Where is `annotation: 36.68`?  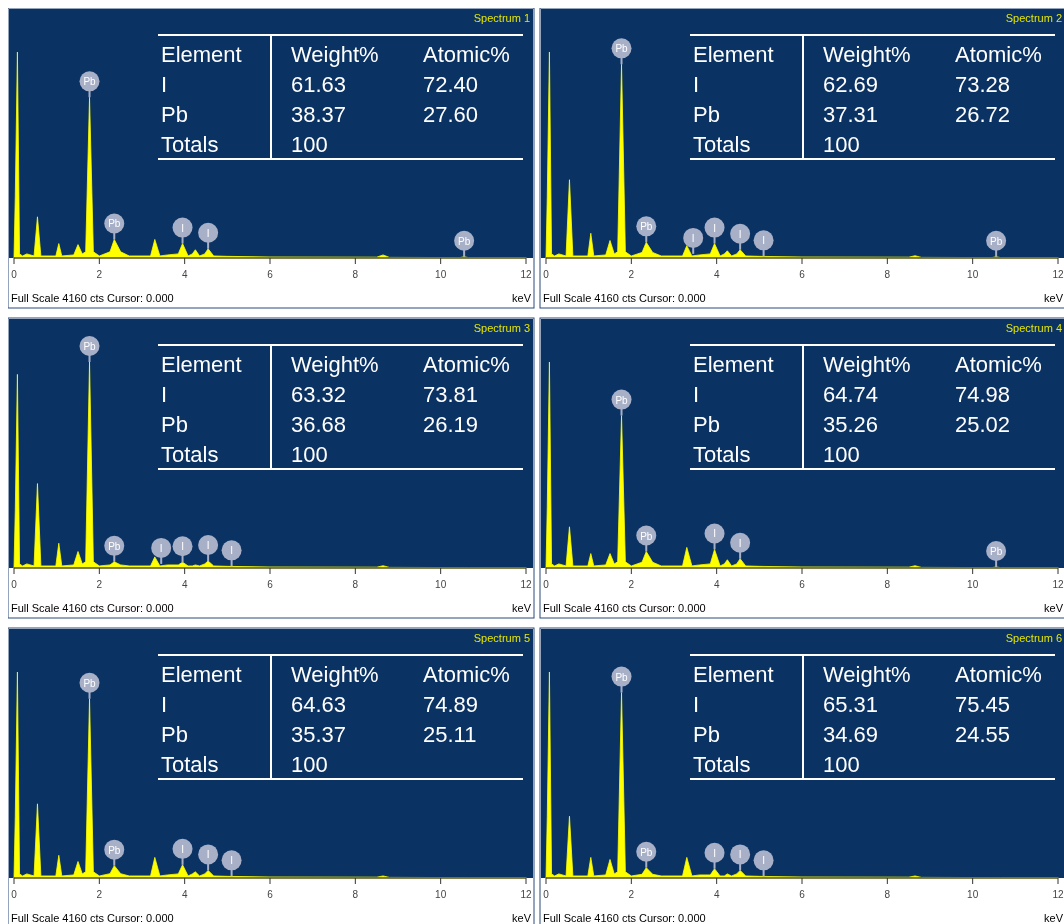
annotation: 36.68 is located at coordinates (319, 424).